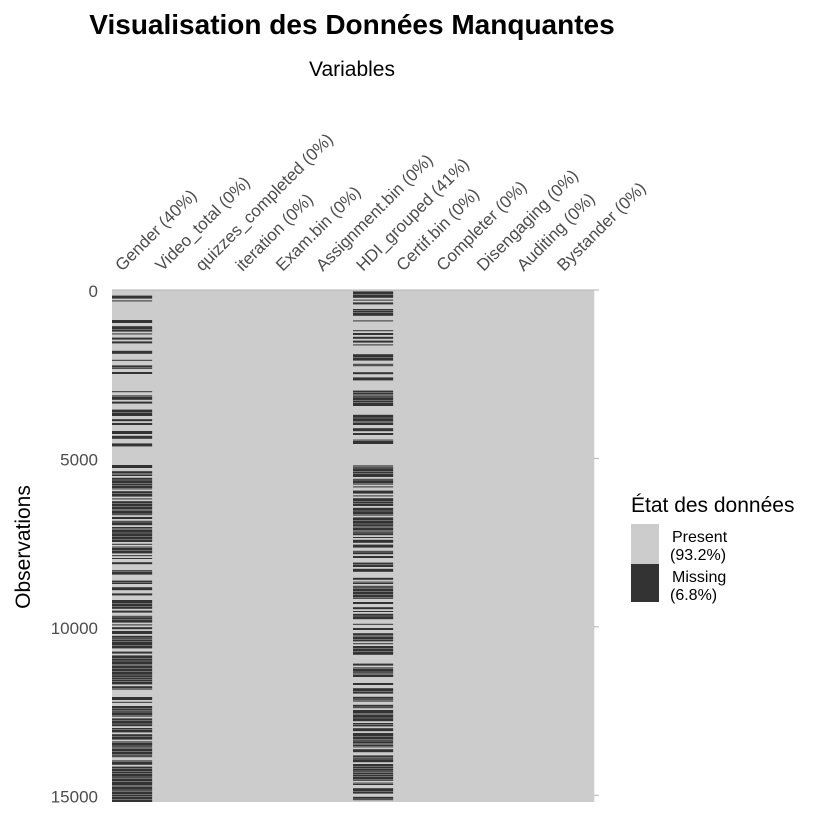 This screenshot has width=840, height=840. I want to click on legend-label-missing-pct: (6.8%), so click(693, 595).